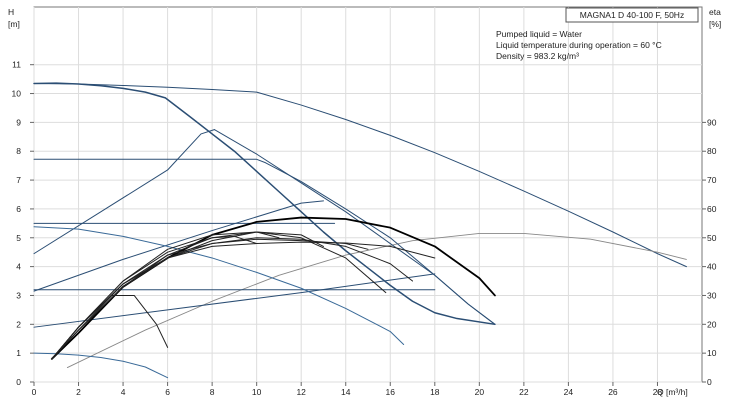 The height and width of the screenshot is (400, 730). What do you see at coordinates (712, 267) in the screenshot?
I see `y-right-tick-label: 40` at bounding box center [712, 267].